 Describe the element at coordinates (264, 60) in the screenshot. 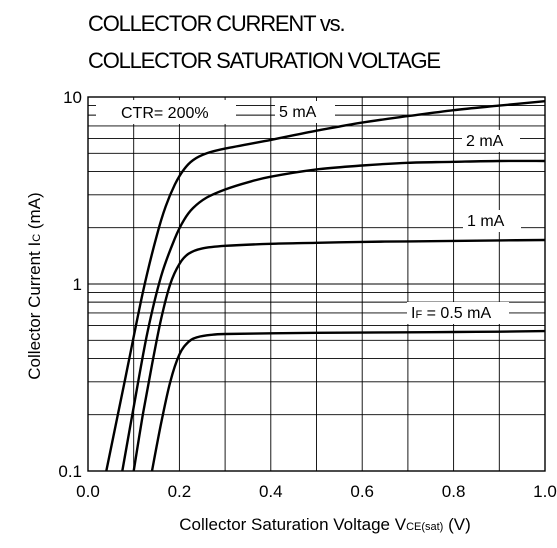

I see `chart-title-line-2: COLLECTOR SATURATION VOLTAGE` at that location.